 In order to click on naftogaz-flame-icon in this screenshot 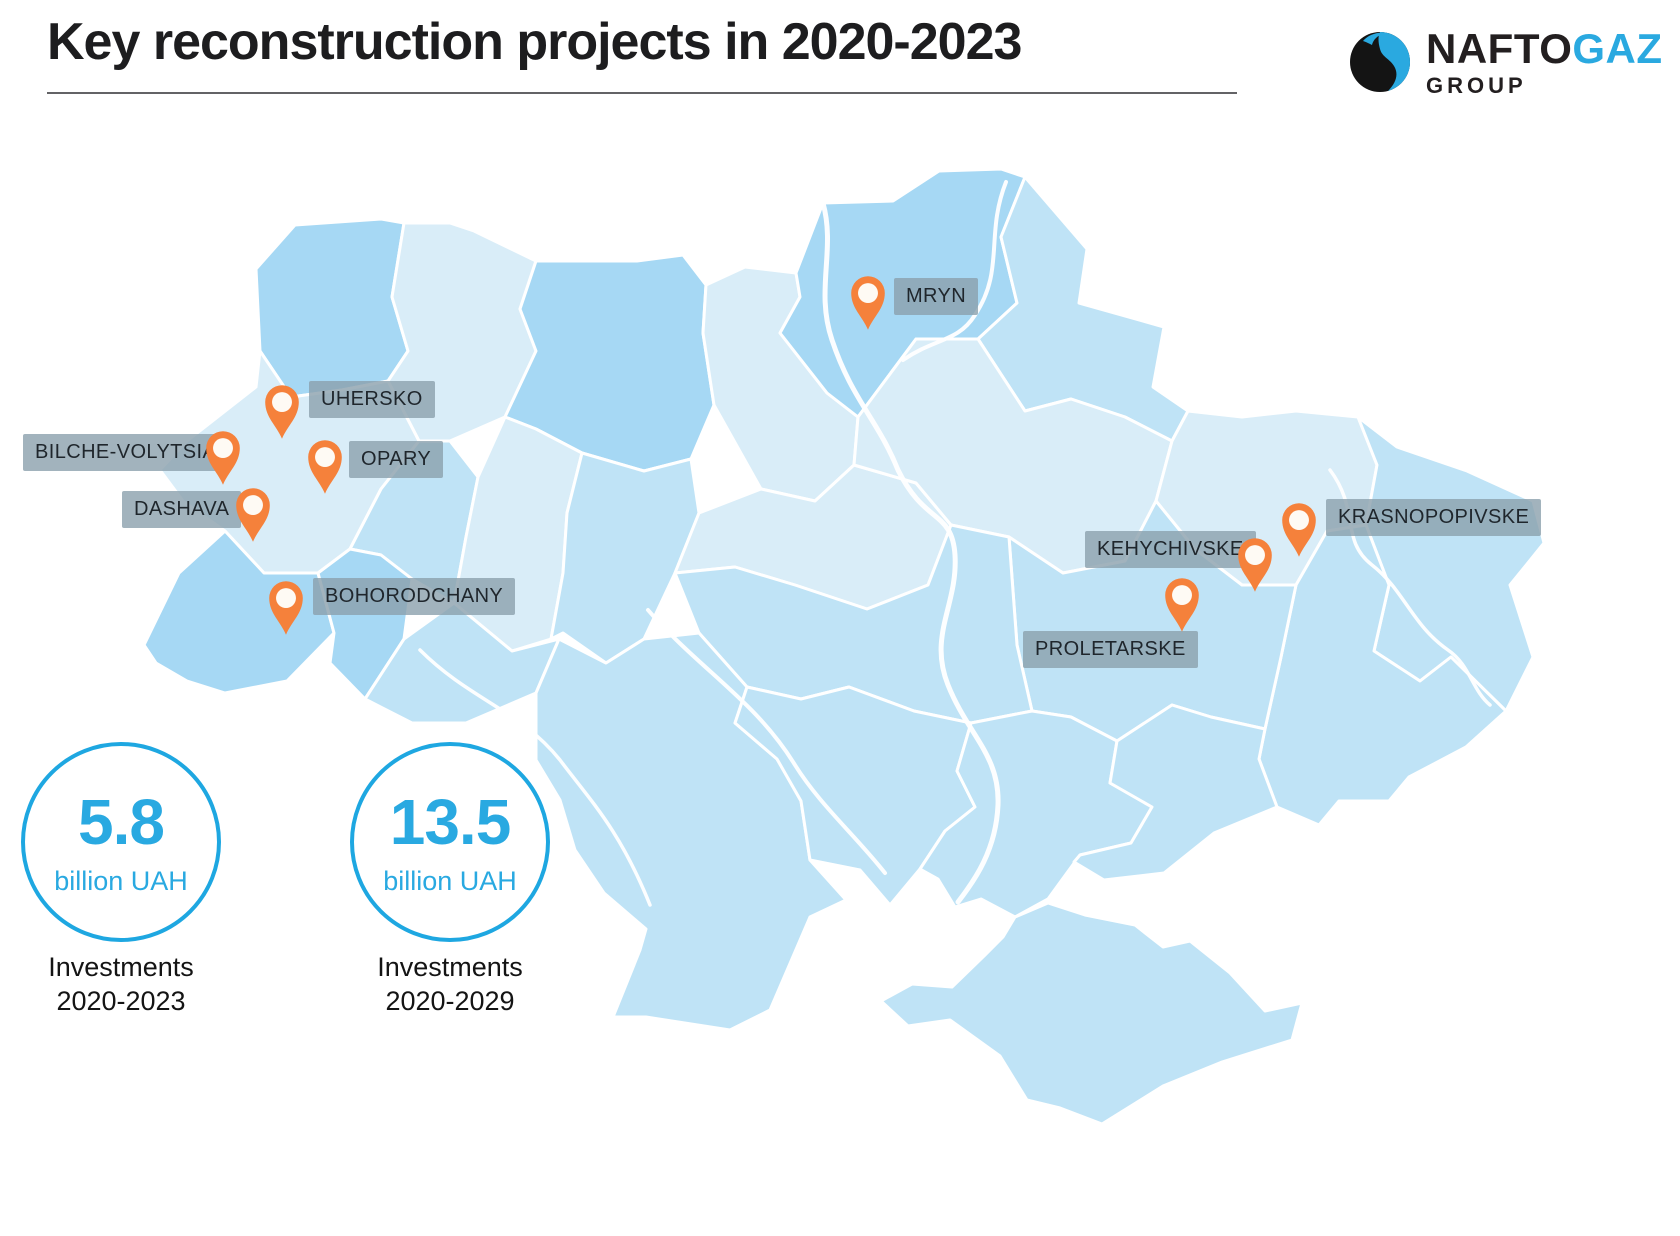, I will do `click(1380, 62)`.